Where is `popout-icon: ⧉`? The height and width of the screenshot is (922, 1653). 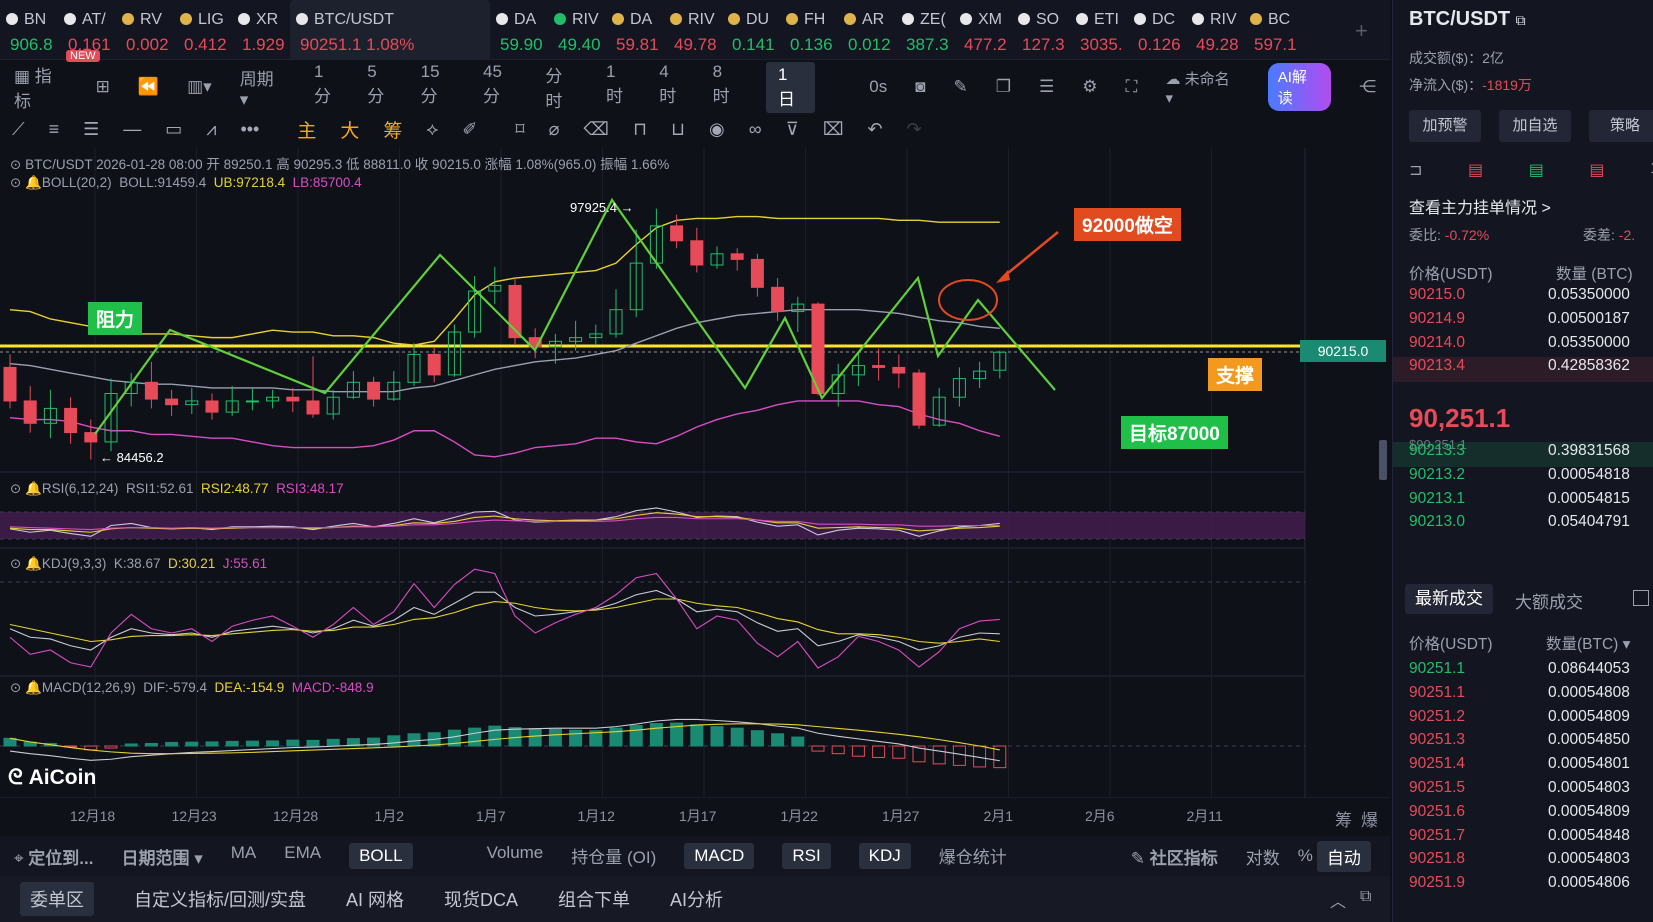 popout-icon: ⧉ is located at coordinates (1366, 896).